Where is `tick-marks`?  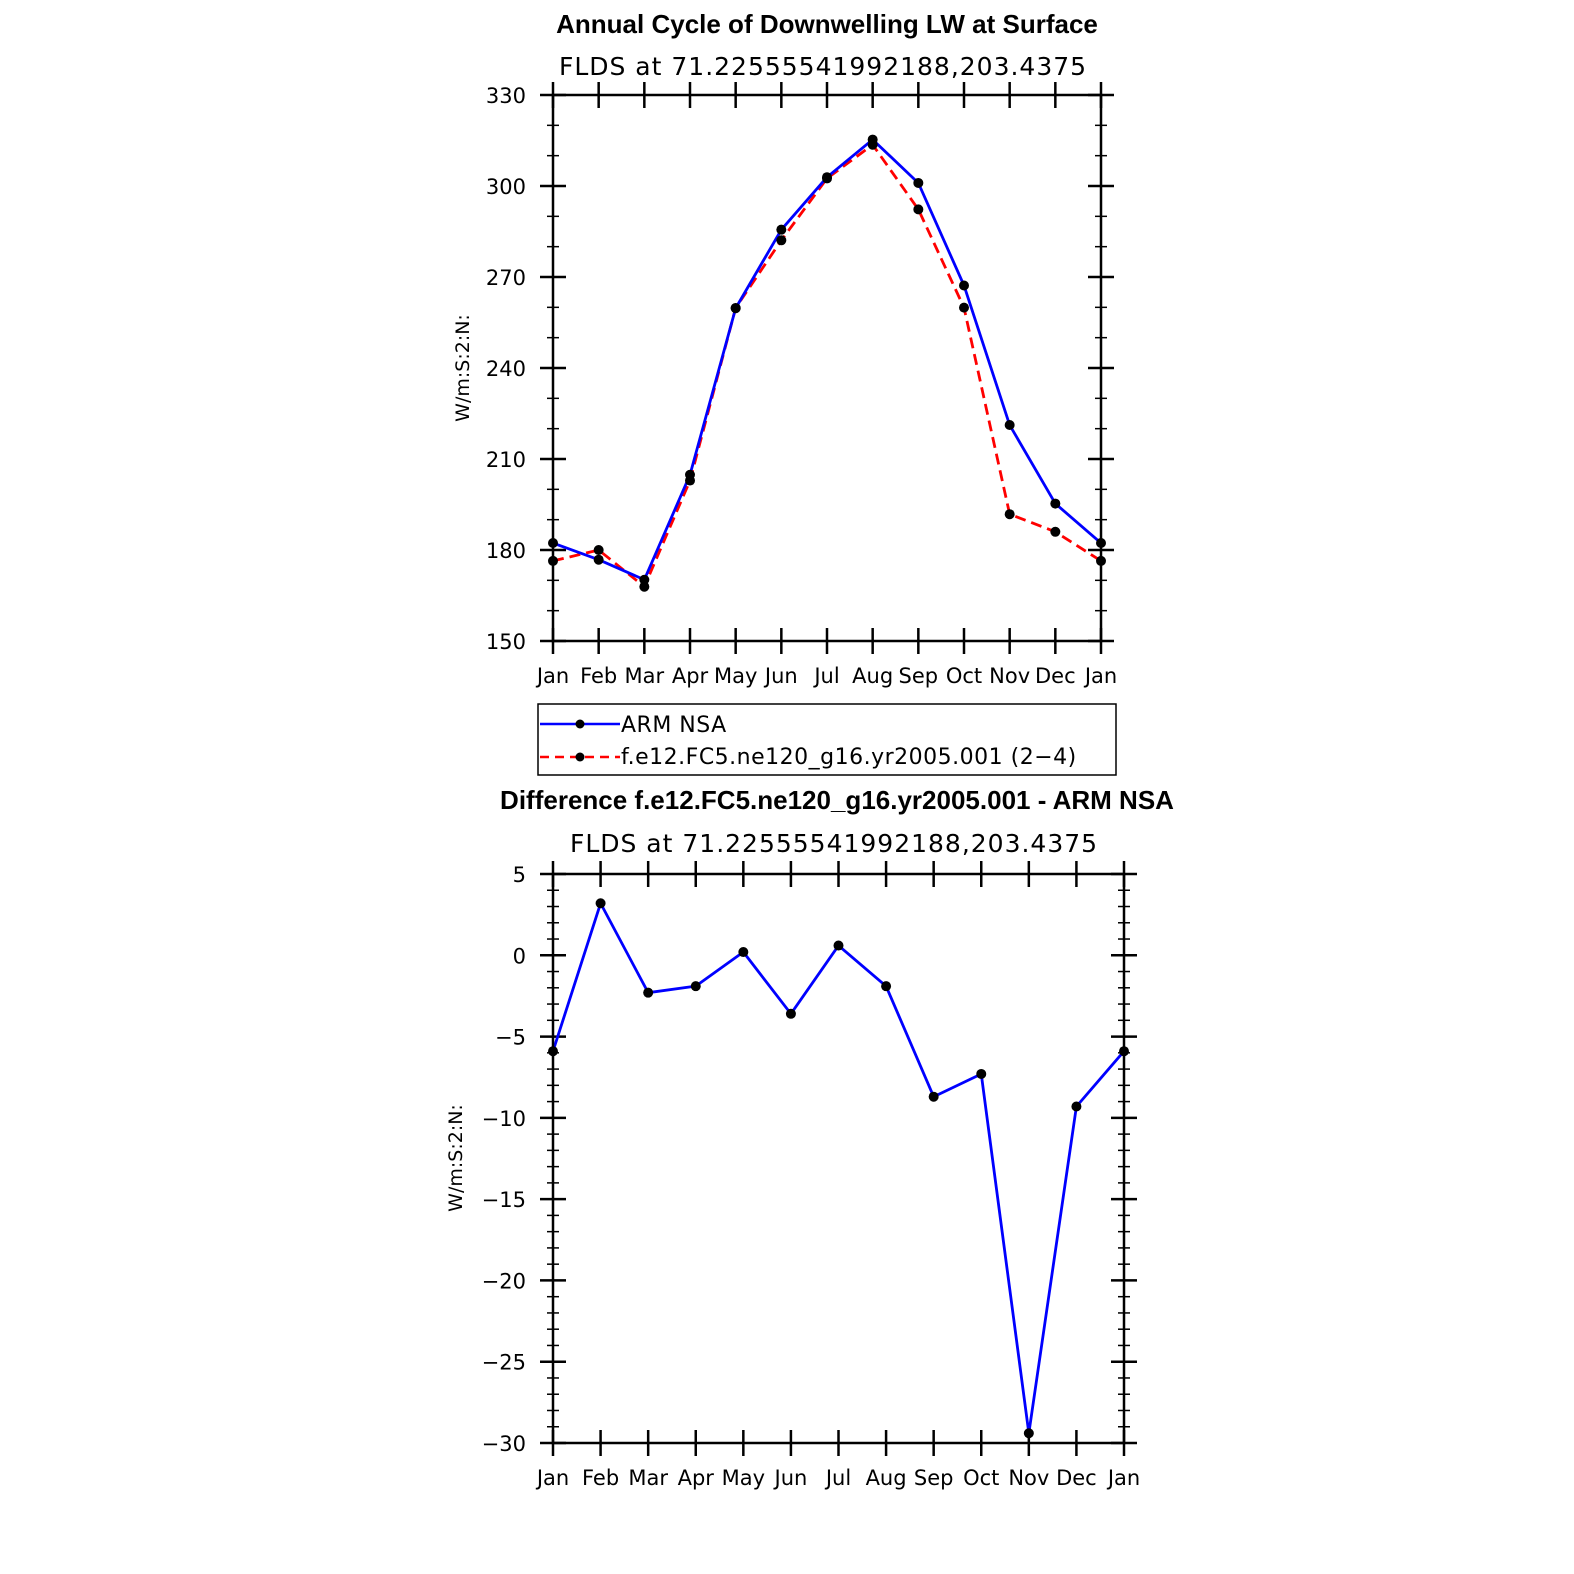 tick-marks is located at coordinates (827, 368).